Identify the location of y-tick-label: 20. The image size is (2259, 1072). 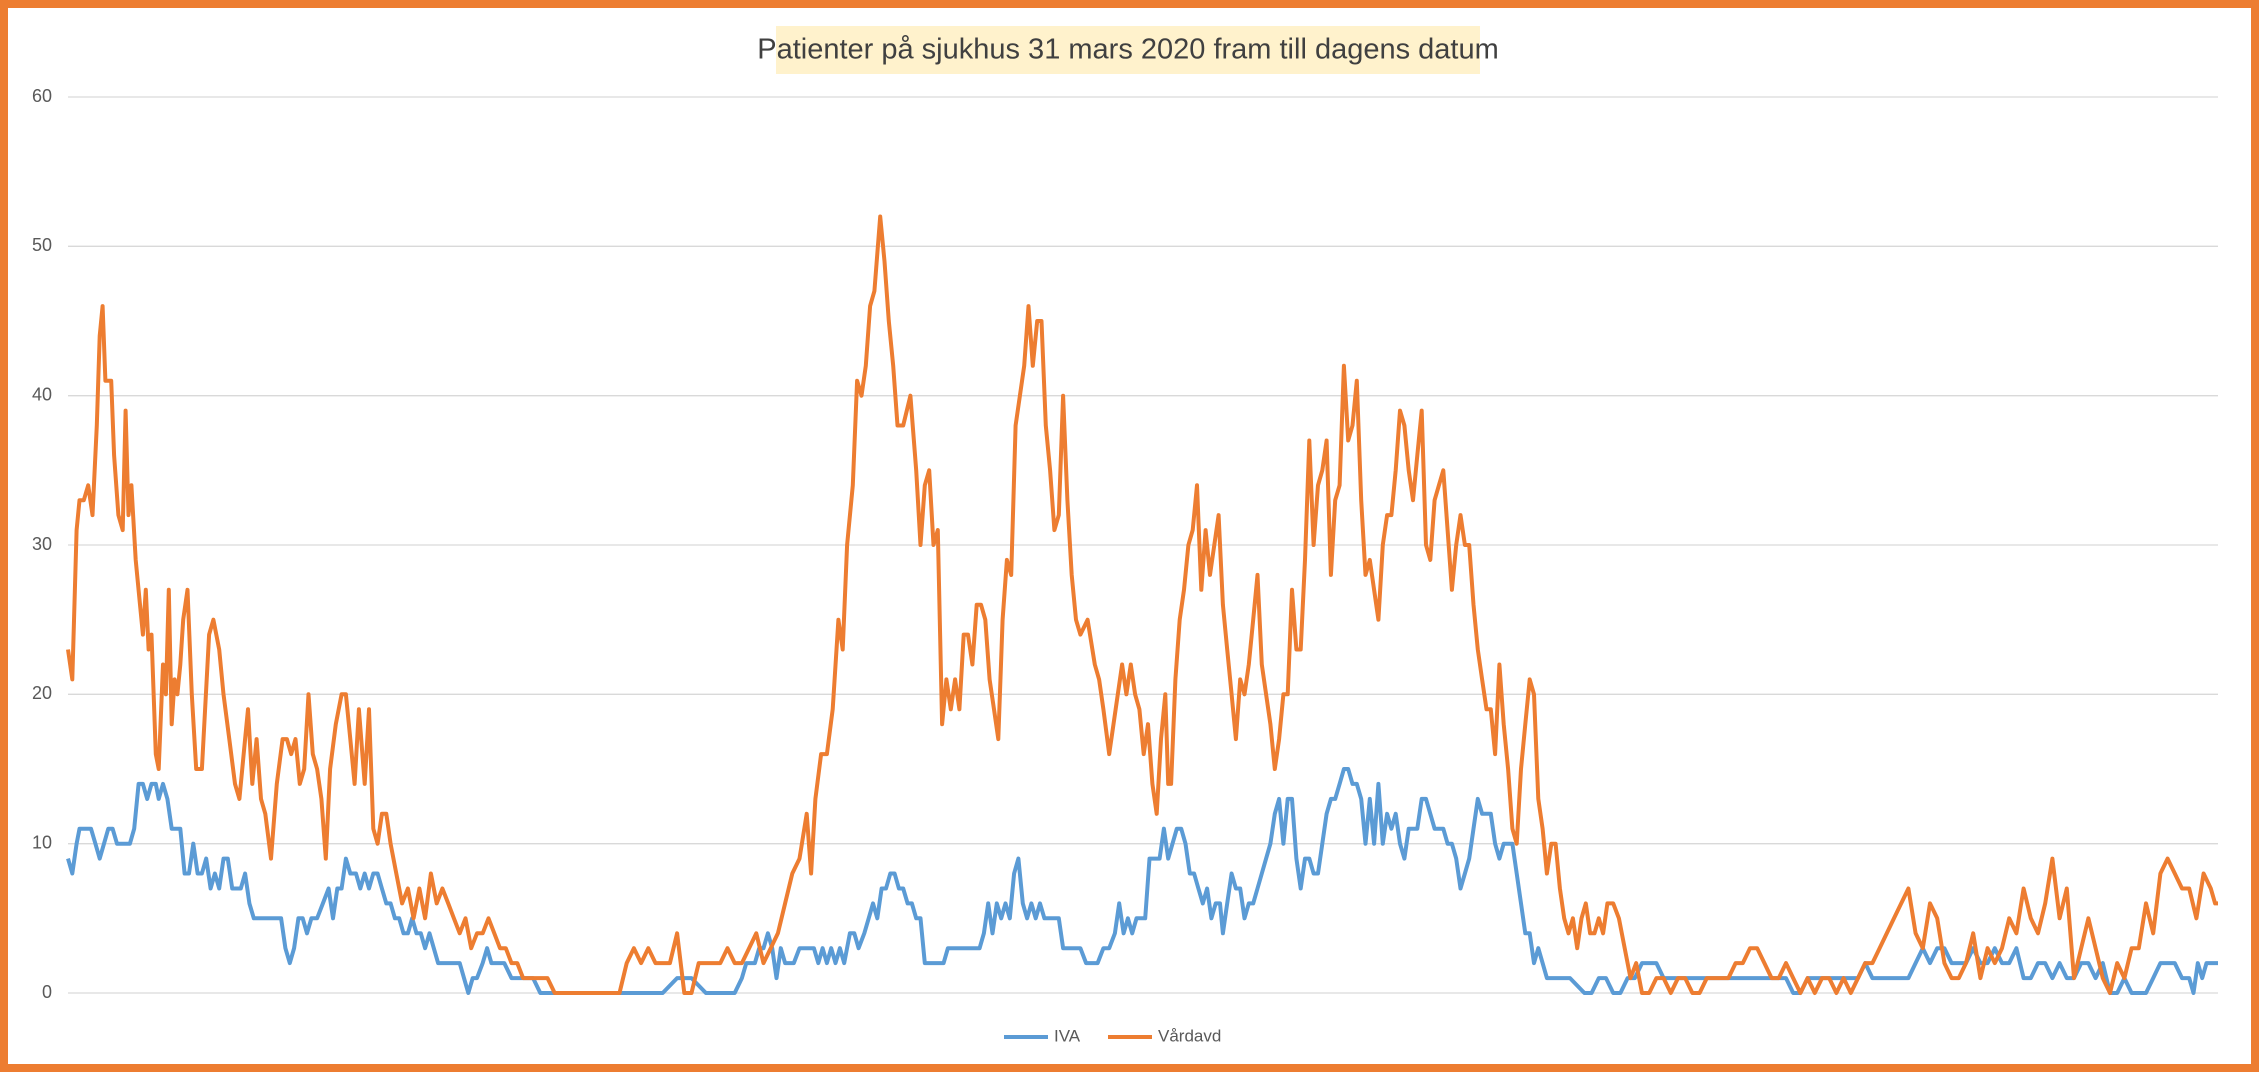
(42, 693).